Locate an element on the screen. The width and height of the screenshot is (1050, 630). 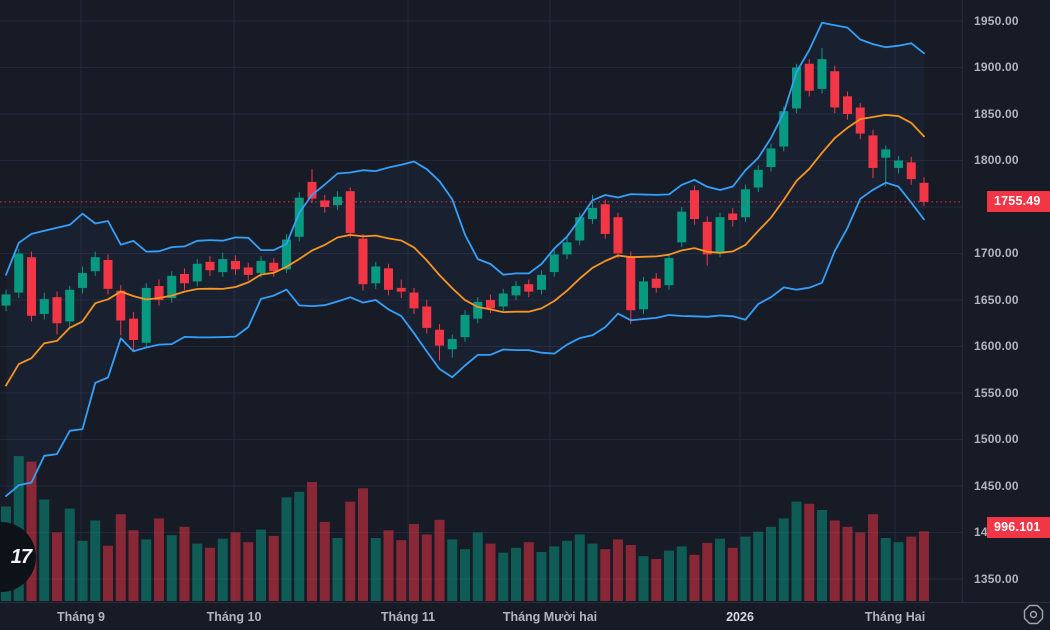
price-tick-label: 1800.00 is located at coordinates (996, 160).